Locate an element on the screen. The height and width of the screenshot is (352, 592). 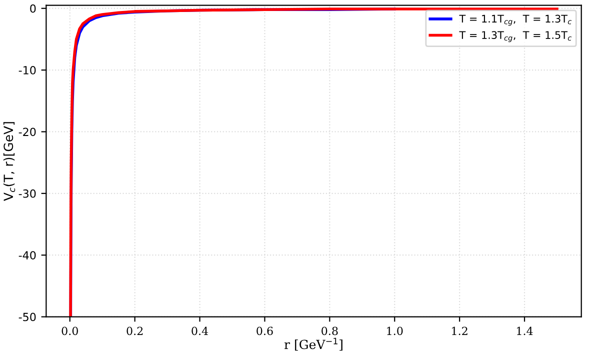
y-tick-label: -40 is located at coordinates (27, 255).